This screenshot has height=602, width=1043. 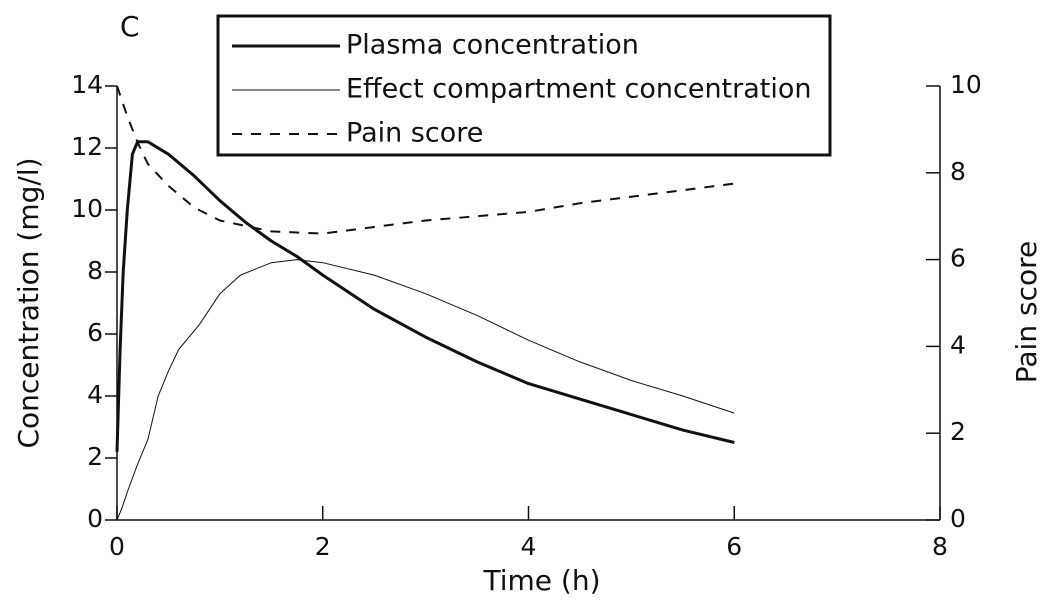 What do you see at coordinates (95, 270) in the screenshot?
I see `y-tick-label: 8` at bounding box center [95, 270].